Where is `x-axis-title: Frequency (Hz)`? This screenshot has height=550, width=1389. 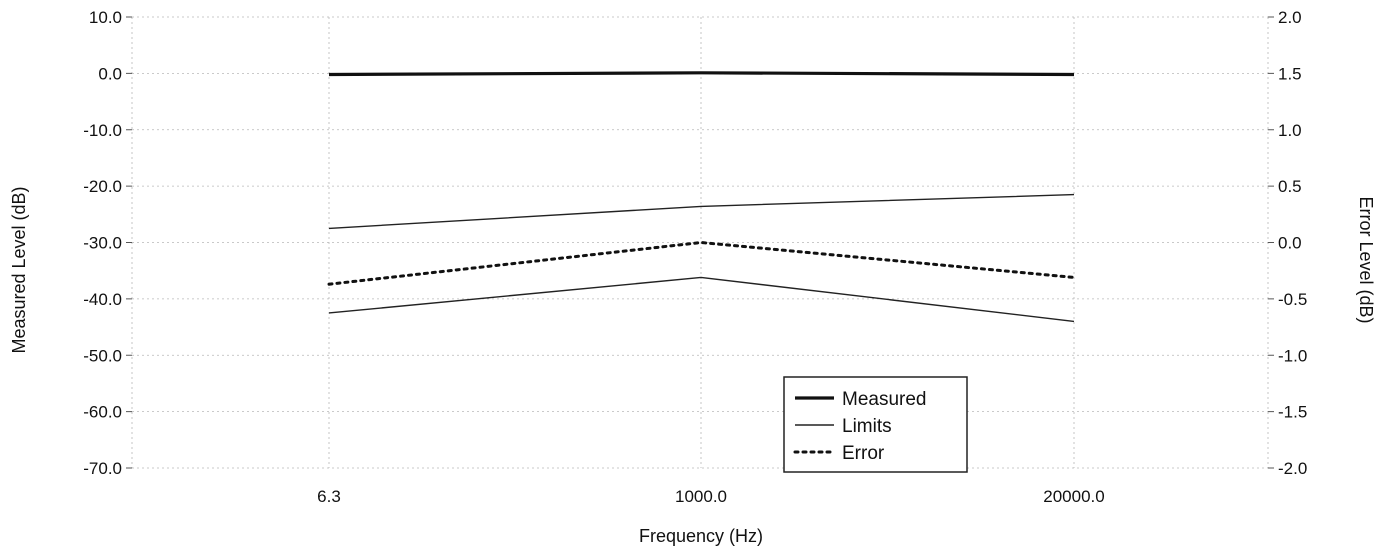
x-axis-title: Frequency (Hz) is located at coordinates (701, 536).